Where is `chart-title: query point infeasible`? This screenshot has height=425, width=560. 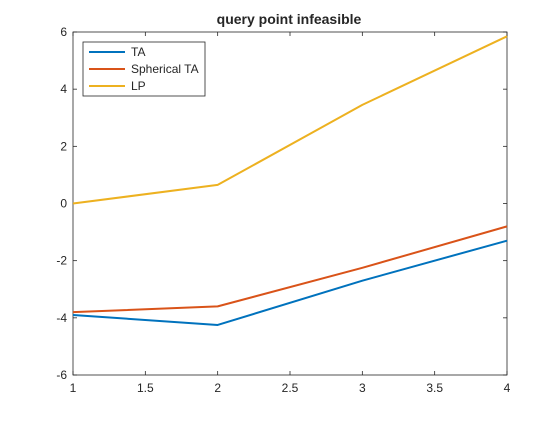
chart-title: query point infeasible is located at coordinates (289, 19).